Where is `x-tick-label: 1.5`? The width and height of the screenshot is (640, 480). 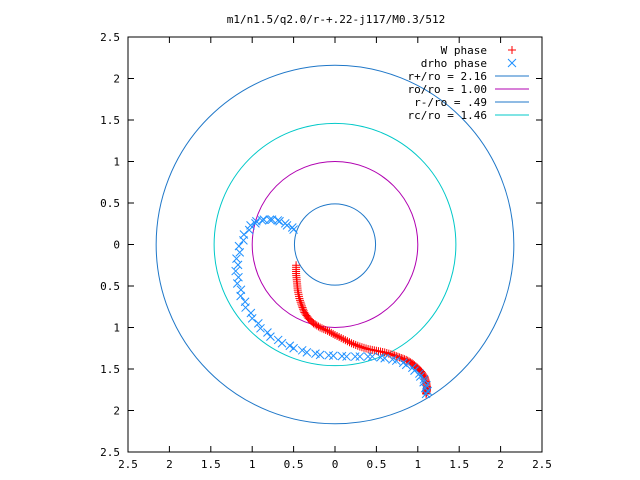 x-tick-label: 1.5 is located at coordinates (211, 464).